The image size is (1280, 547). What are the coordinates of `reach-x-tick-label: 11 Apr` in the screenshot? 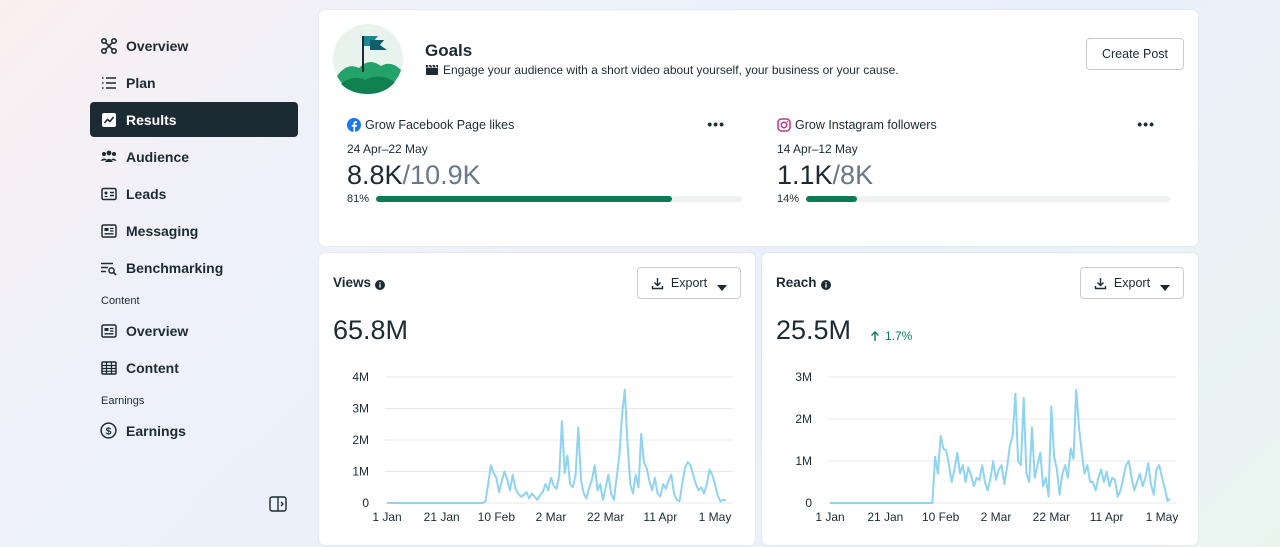 It's located at (1107, 517).